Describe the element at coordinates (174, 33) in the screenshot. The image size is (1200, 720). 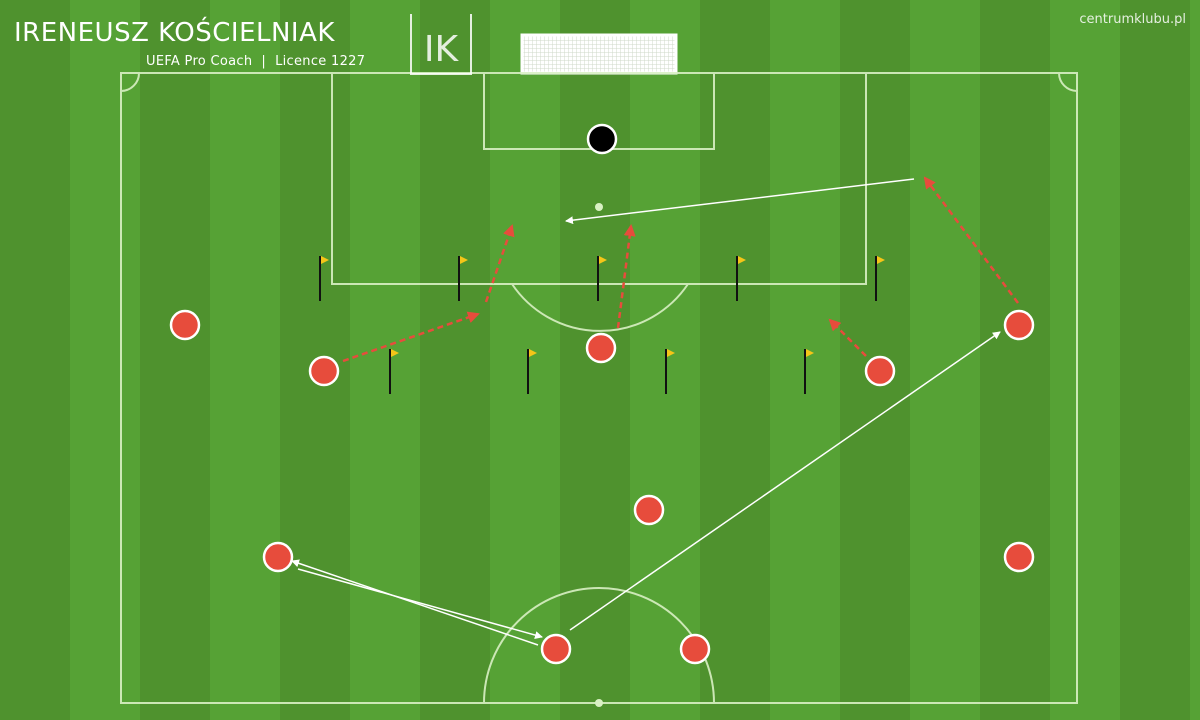
I see `coach-name: IRENEUSZ KOŚCIELNIAK` at that location.